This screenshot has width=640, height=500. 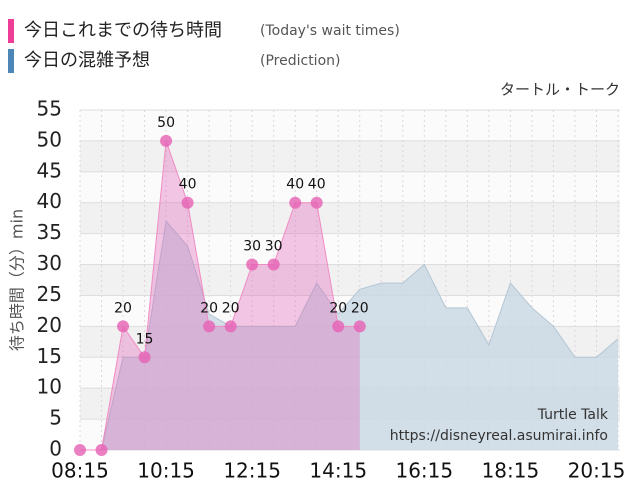 I want to click on y-tick-label: 35, so click(x=49, y=232).